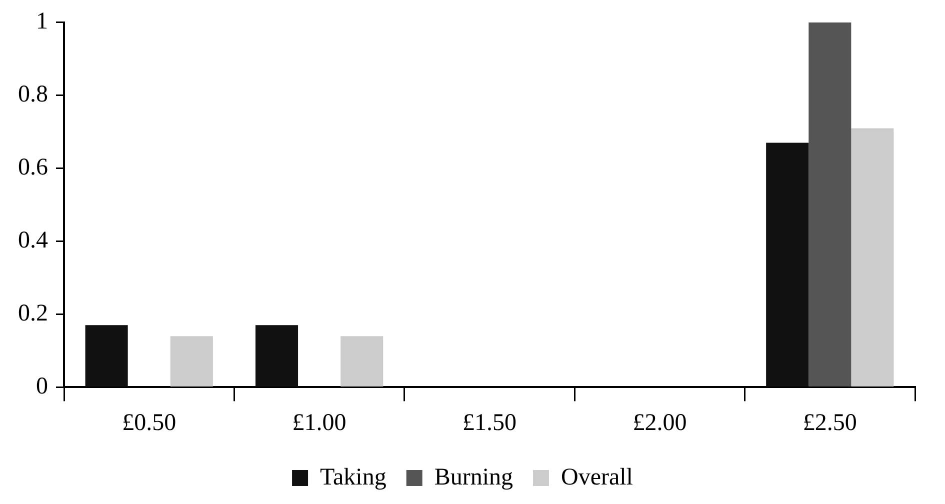  What do you see at coordinates (829, 423) in the screenshot?
I see `x-tick-label: £2.50` at bounding box center [829, 423].